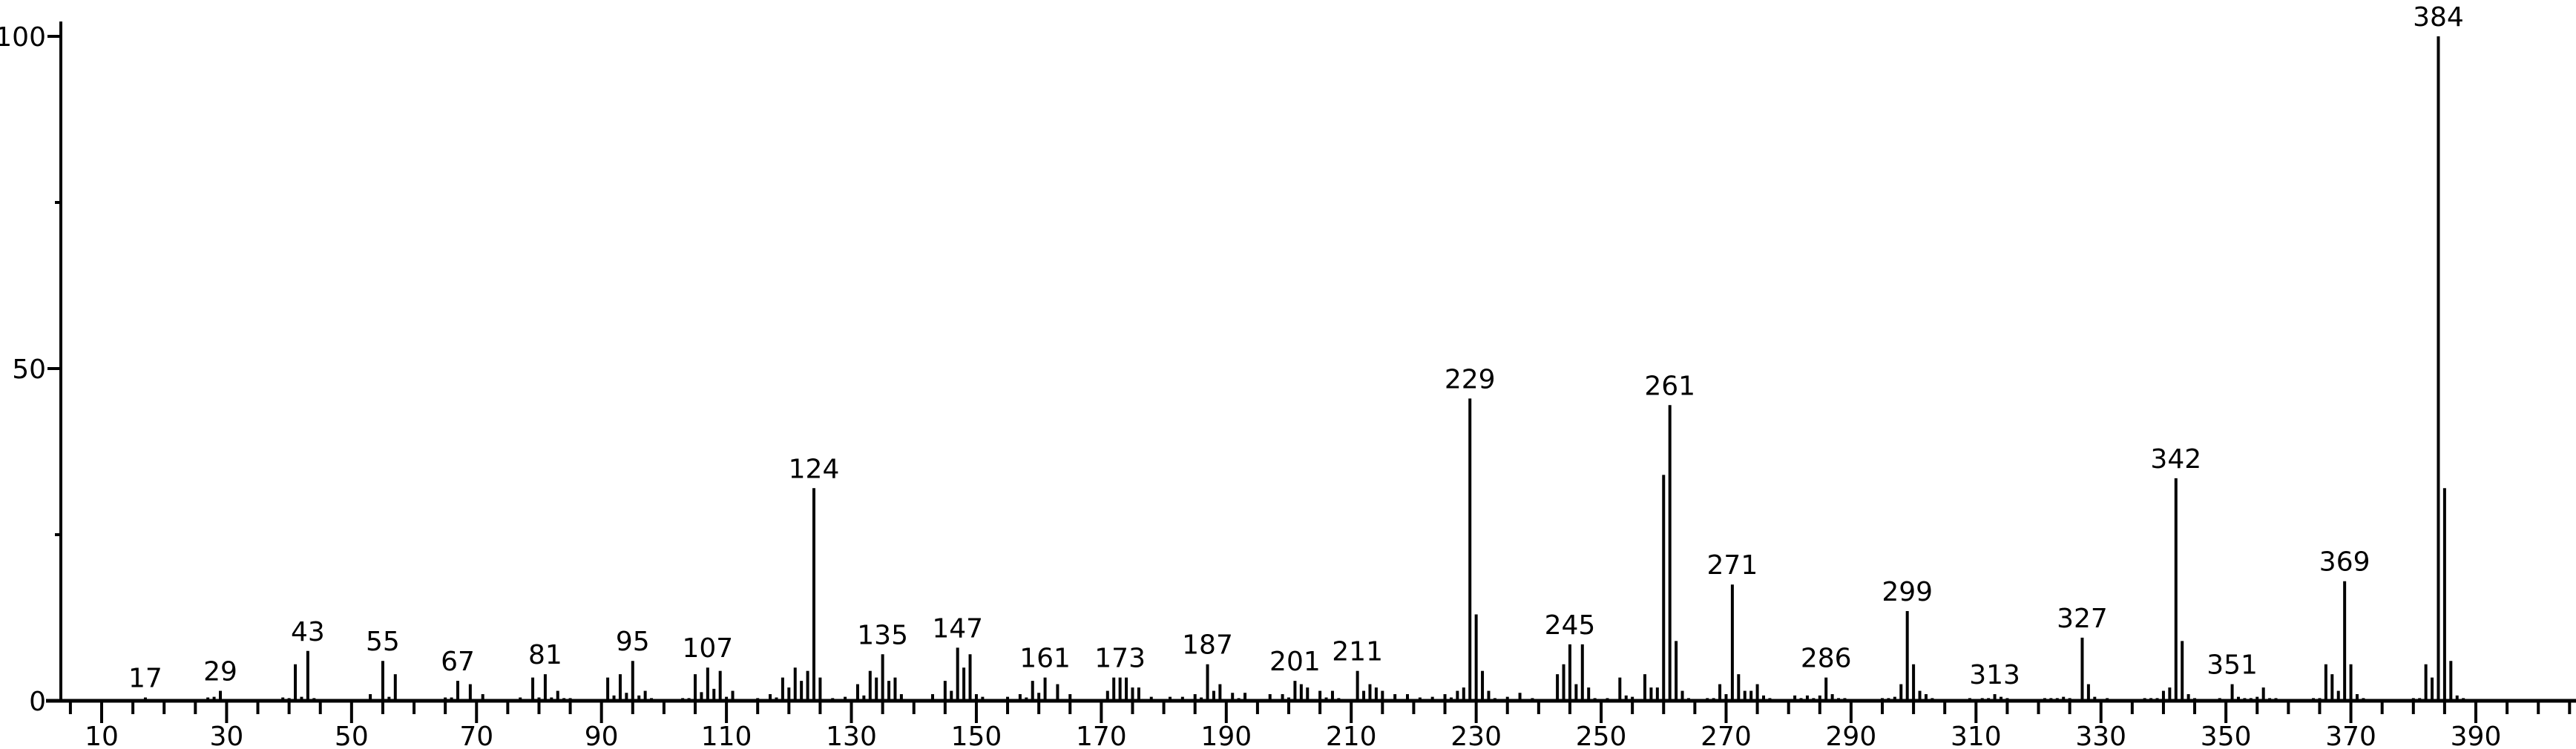 Image resolution: width=2576 pixels, height=749 pixels. I want to click on peak-label: 81, so click(545, 655).